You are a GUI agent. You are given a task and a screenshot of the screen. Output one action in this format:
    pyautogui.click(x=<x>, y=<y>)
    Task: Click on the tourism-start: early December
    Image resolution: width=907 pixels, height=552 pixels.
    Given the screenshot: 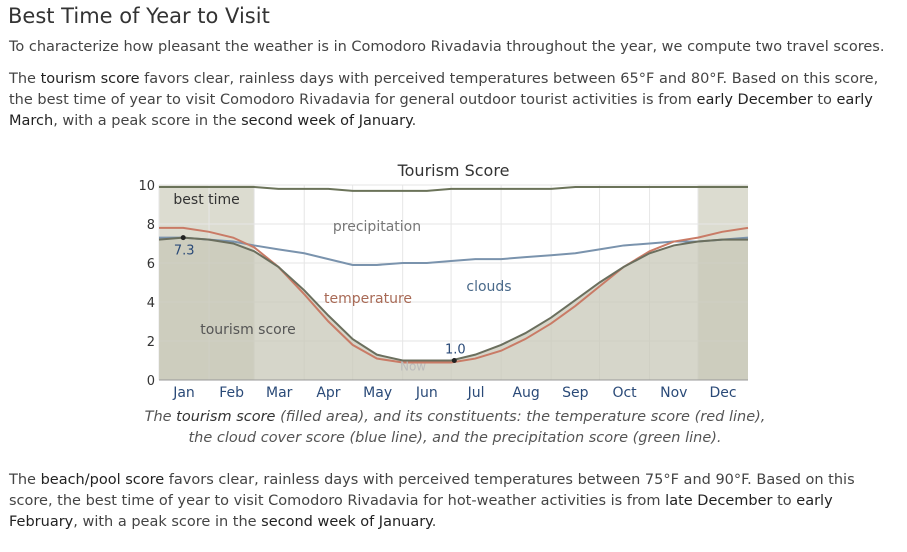 What is the action you would take?
    pyautogui.click(x=754, y=100)
    